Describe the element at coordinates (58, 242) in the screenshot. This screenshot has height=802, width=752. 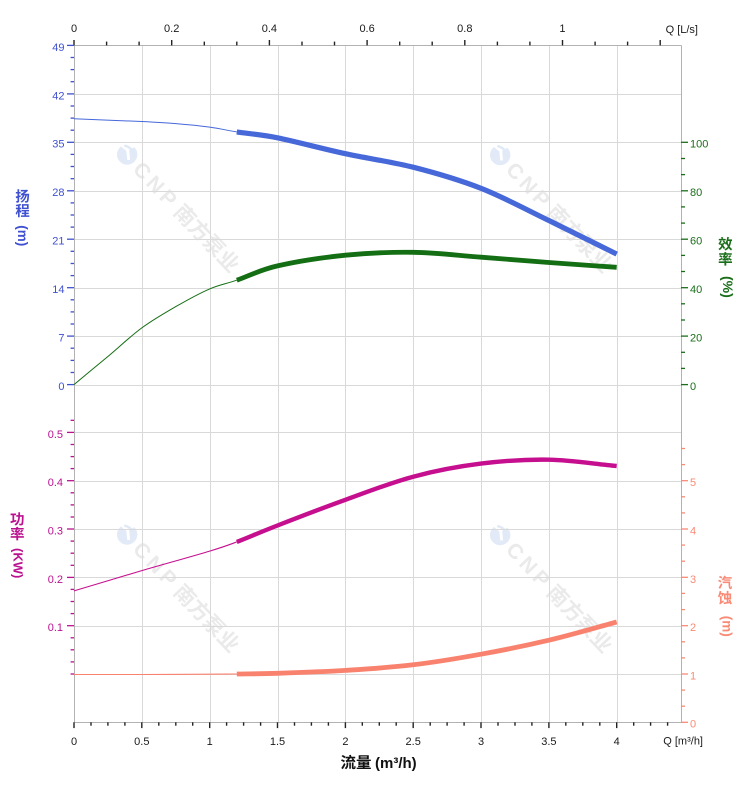
I see `svg-text: 21` at that location.